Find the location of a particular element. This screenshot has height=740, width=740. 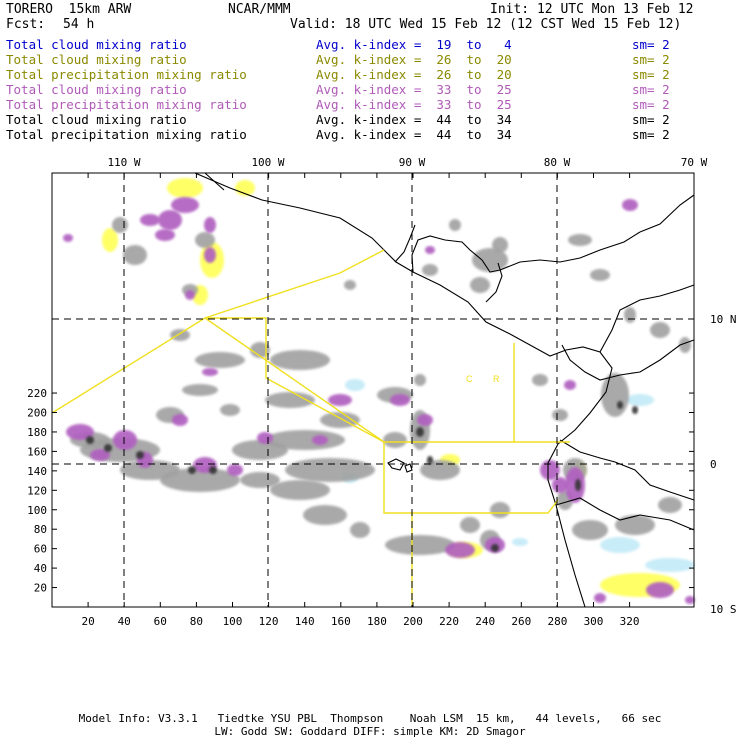

latitude-label: 10 N is located at coordinates (723, 319).